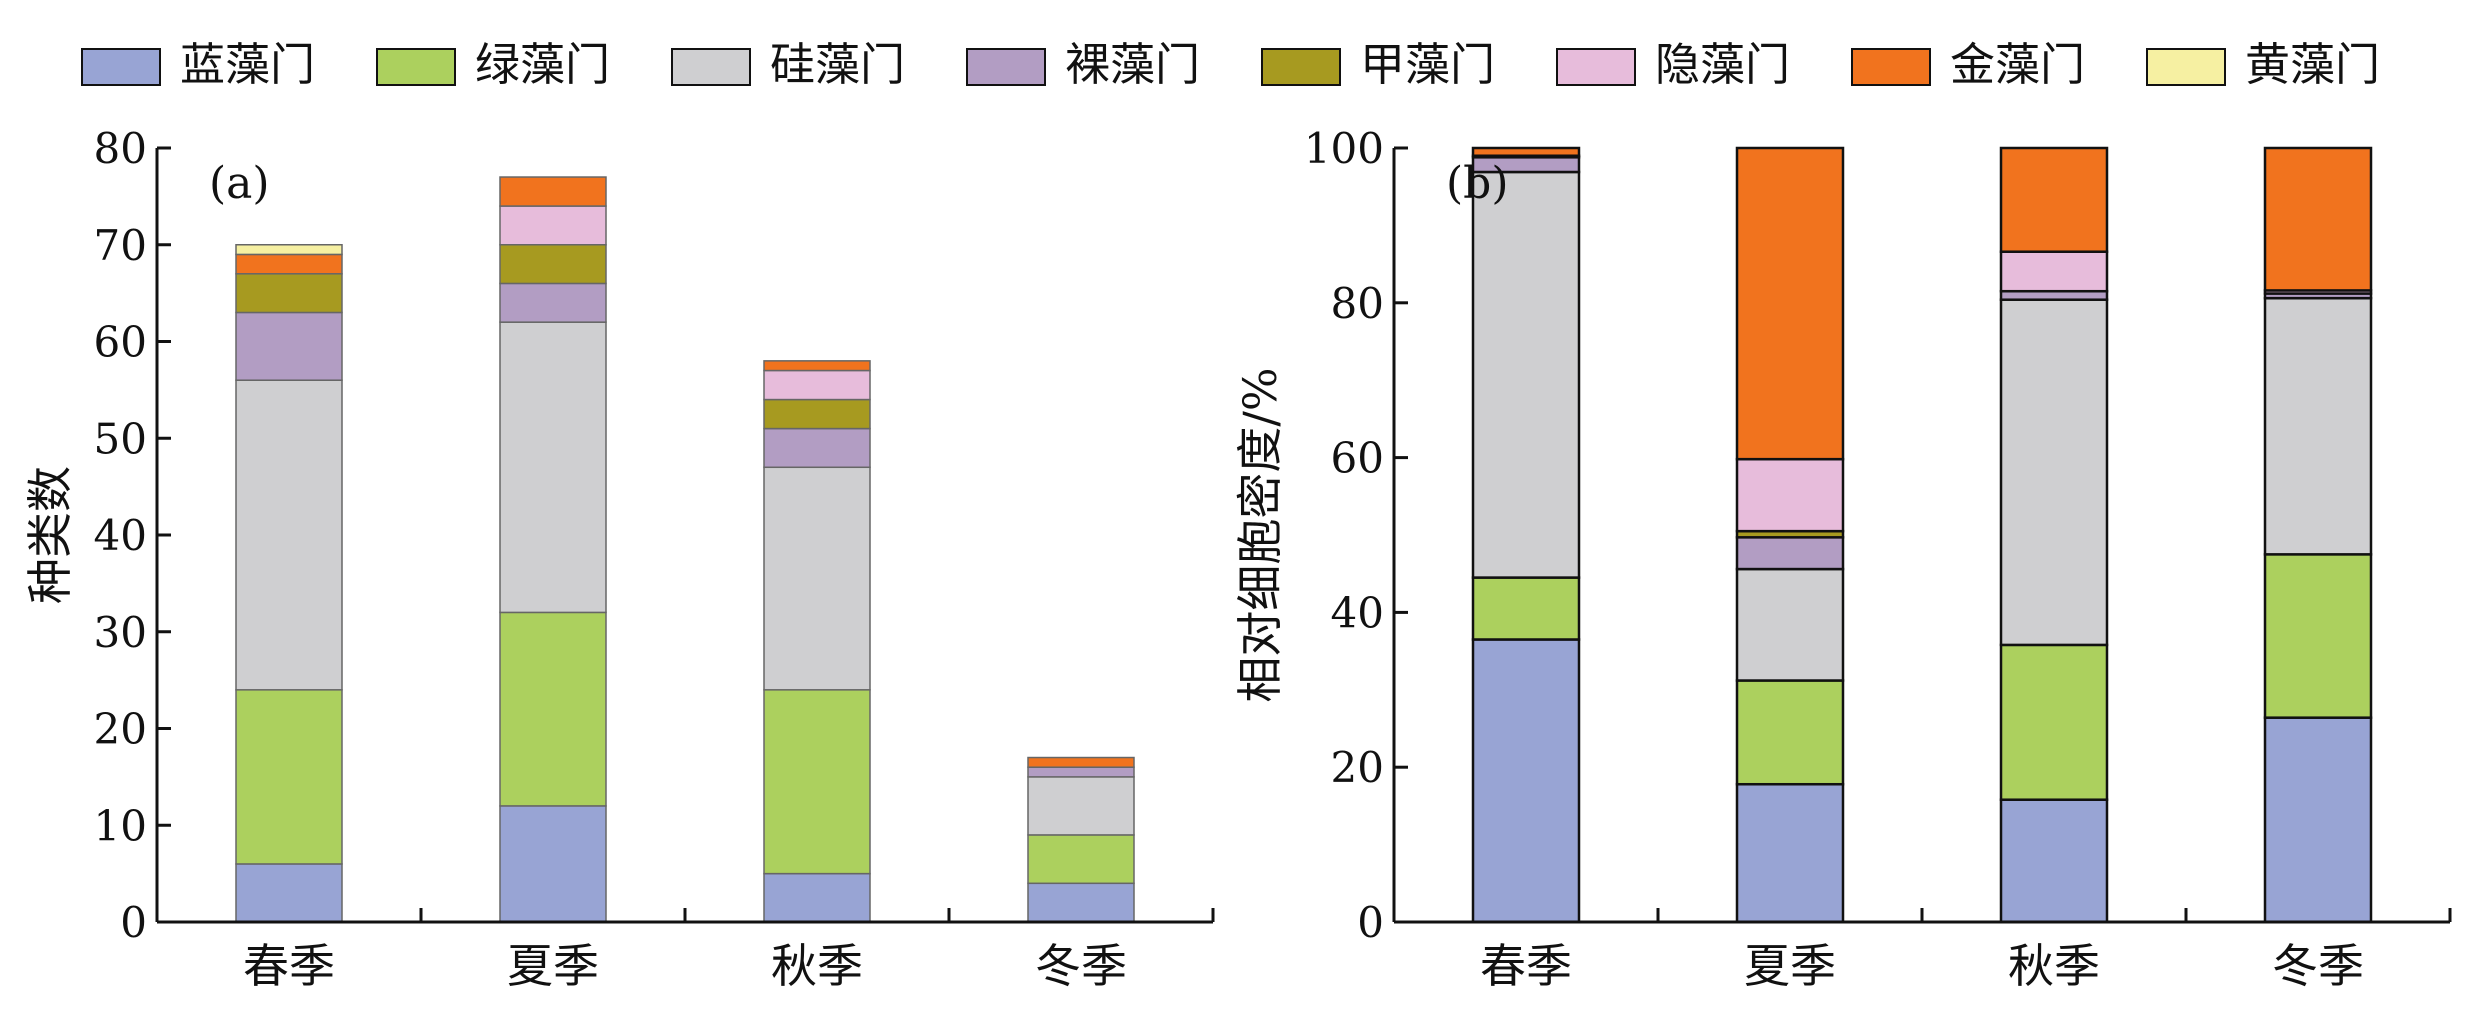 The height and width of the screenshot is (1015, 2490). What do you see at coordinates (1722, 64) in the screenshot?
I see `legend-label: 隐藻门` at bounding box center [1722, 64].